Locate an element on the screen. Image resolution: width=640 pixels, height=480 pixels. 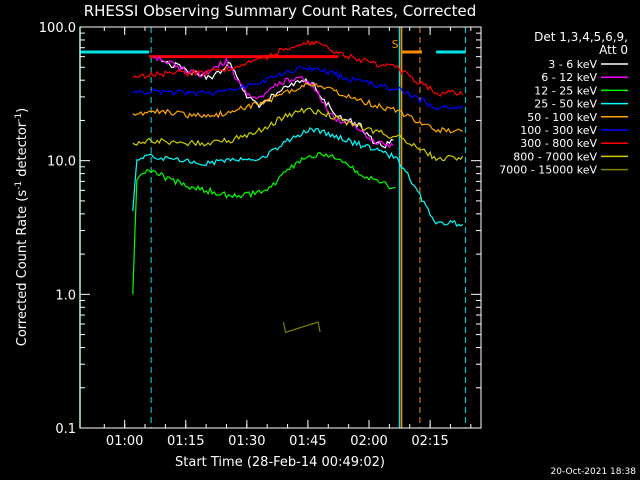
x-tick-label: 01:45 is located at coordinates (307, 441).